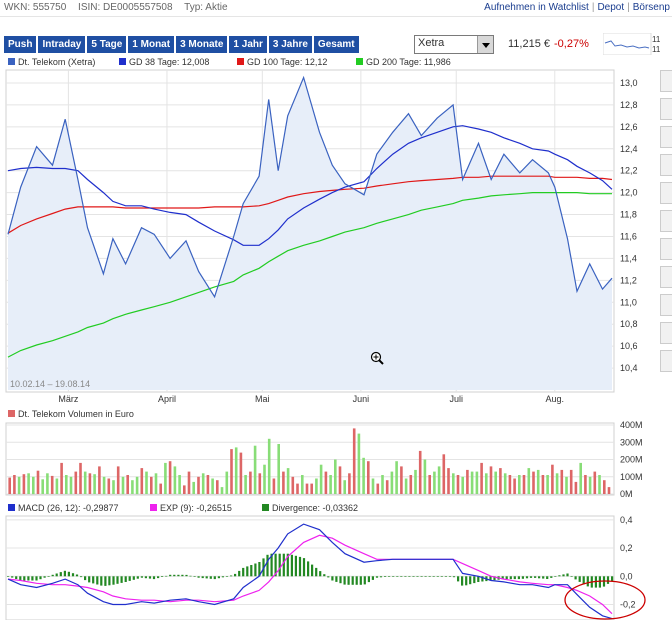 Image resolution: width=672 pixels, height=620 pixels. What do you see at coordinates (628, 604) in the screenshot?
I see `macd-y-tick-label: -0,2` at bounding box center [628, 604].